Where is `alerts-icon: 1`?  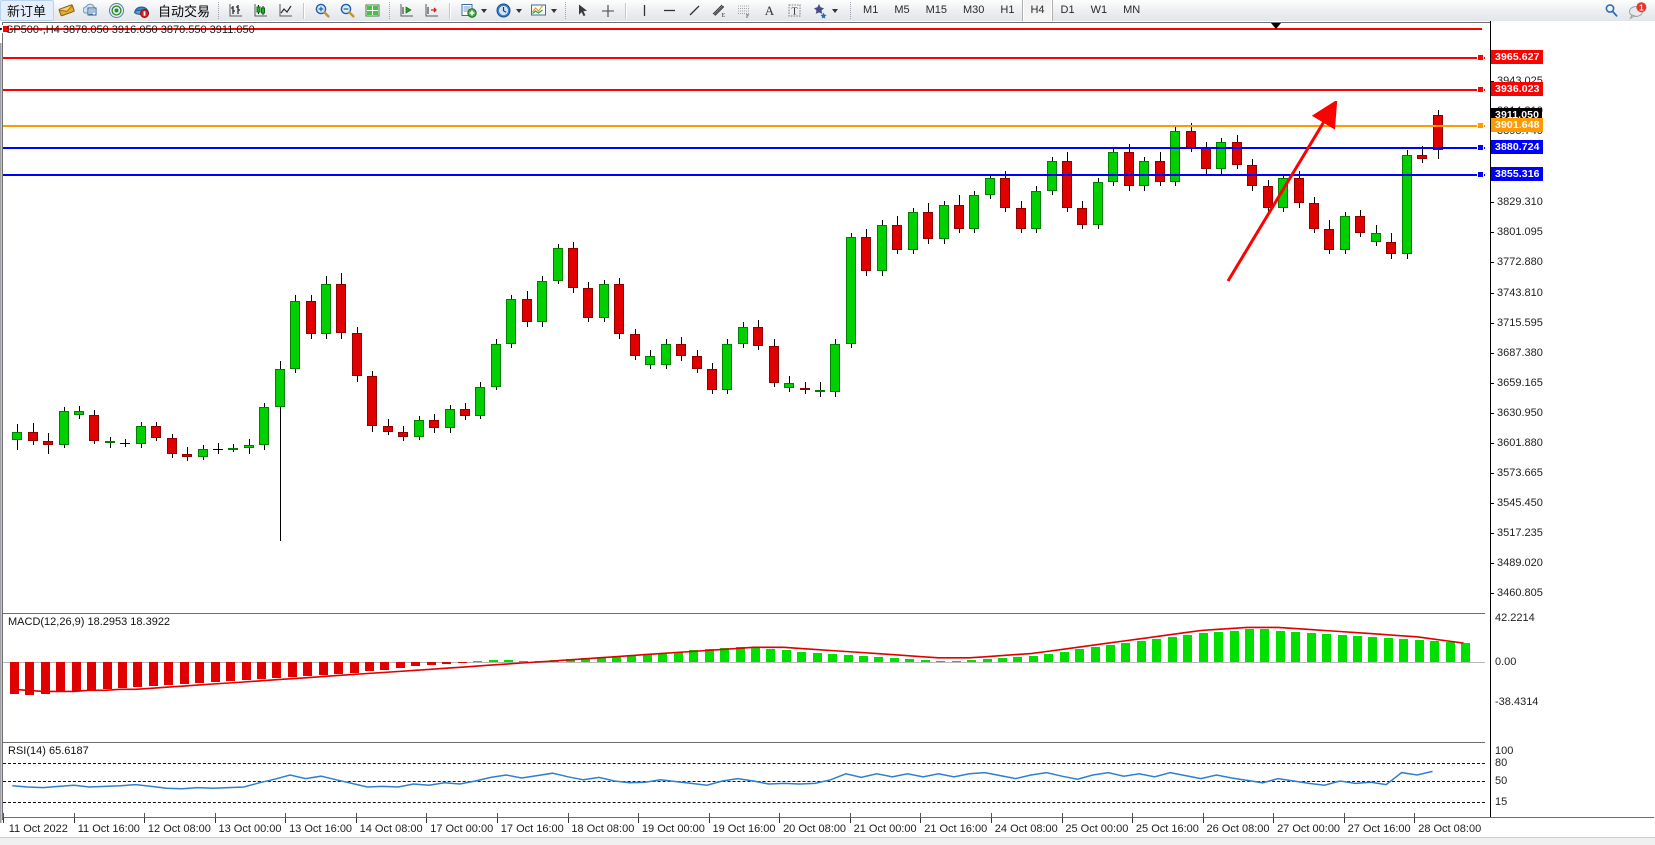 alerts-icon: 1 is located at coordinates (1637, 10).